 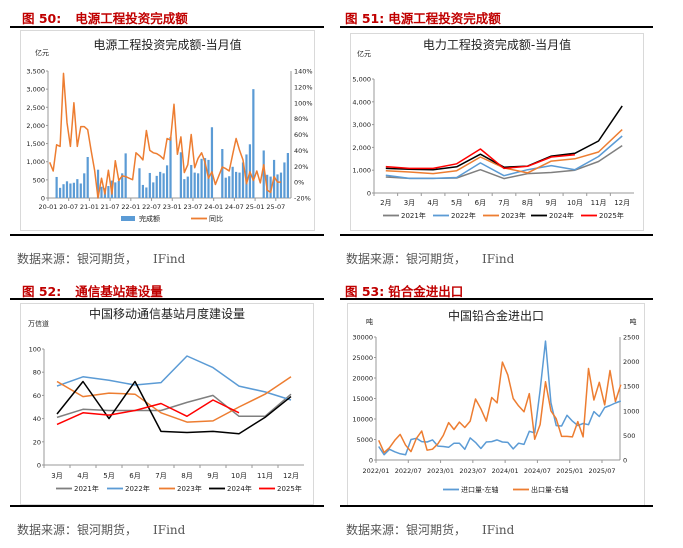 I want to click on x-tick-label: 6月, so click(x=134, y=476).